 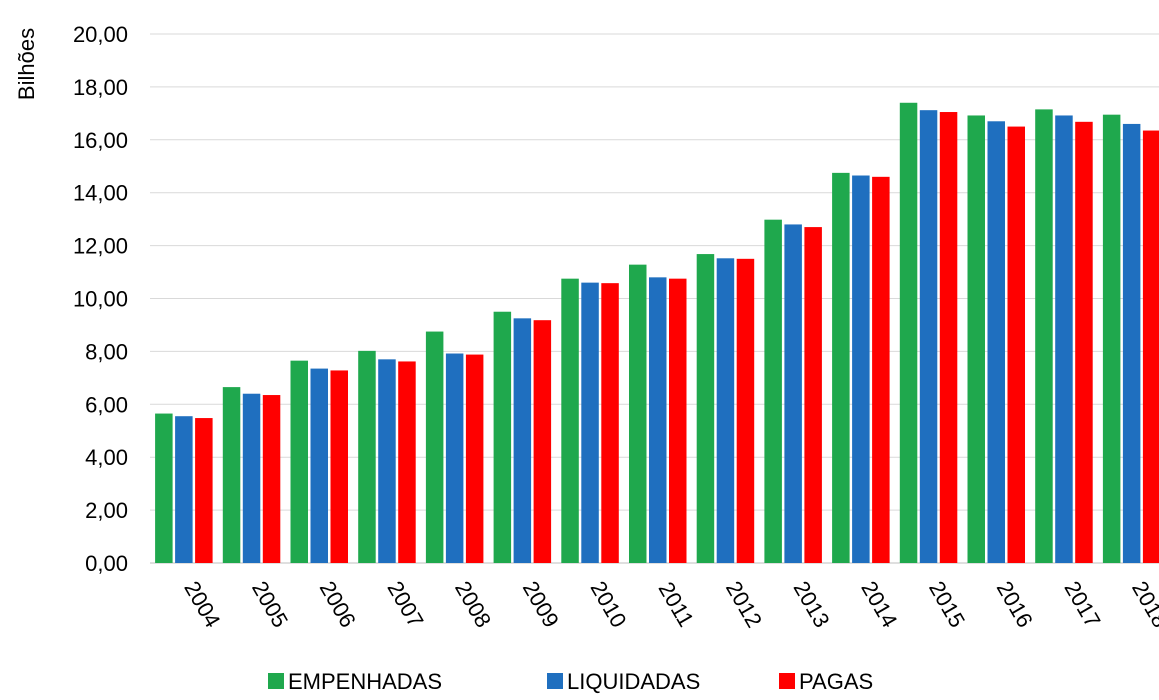 I want to click on bar-empenhadas-2017, so click(x=1044, y=336).